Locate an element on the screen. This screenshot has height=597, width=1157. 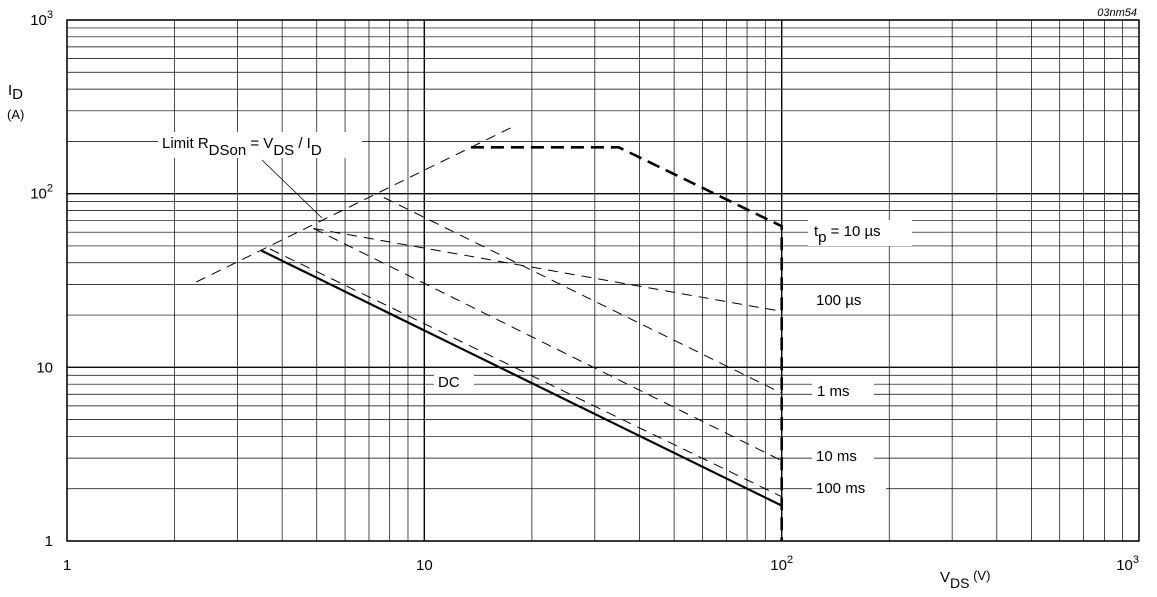
y-tick-label: 10² is located at coordinates (41, 193).